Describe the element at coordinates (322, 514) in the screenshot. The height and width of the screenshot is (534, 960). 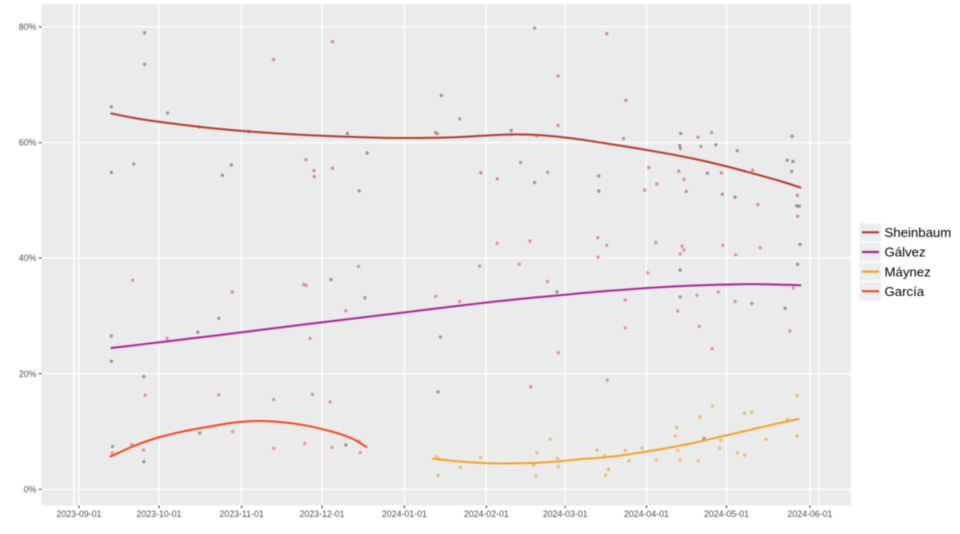
I see `svg-text: 2023-12-01` at that location.